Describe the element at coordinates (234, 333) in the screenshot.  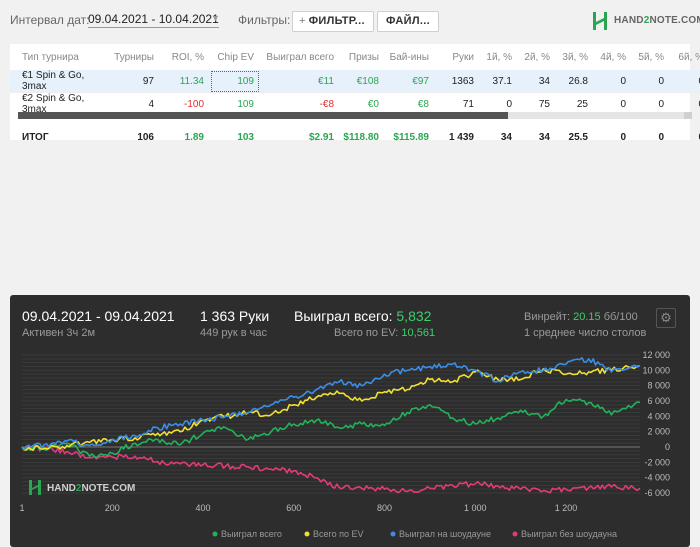
I see `summary-hands-per-hour: 449 рук в час` at that location.